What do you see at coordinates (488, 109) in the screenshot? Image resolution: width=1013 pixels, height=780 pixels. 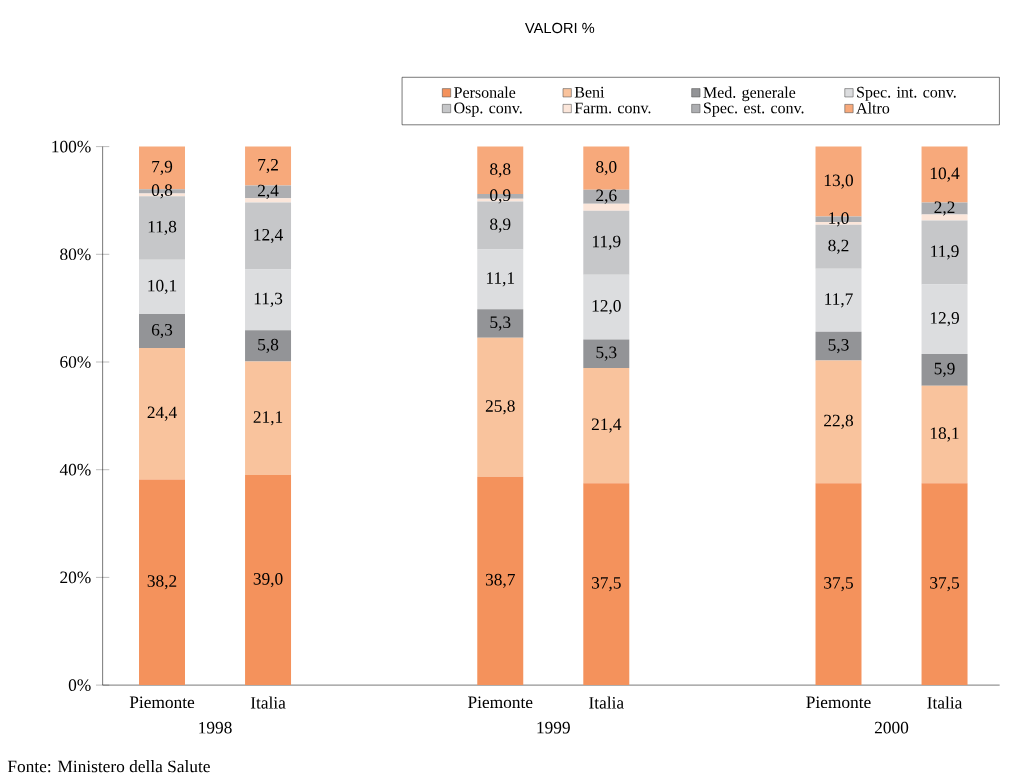 I see `legend-label: Osp. conv.` at bounding box center [488, 109].